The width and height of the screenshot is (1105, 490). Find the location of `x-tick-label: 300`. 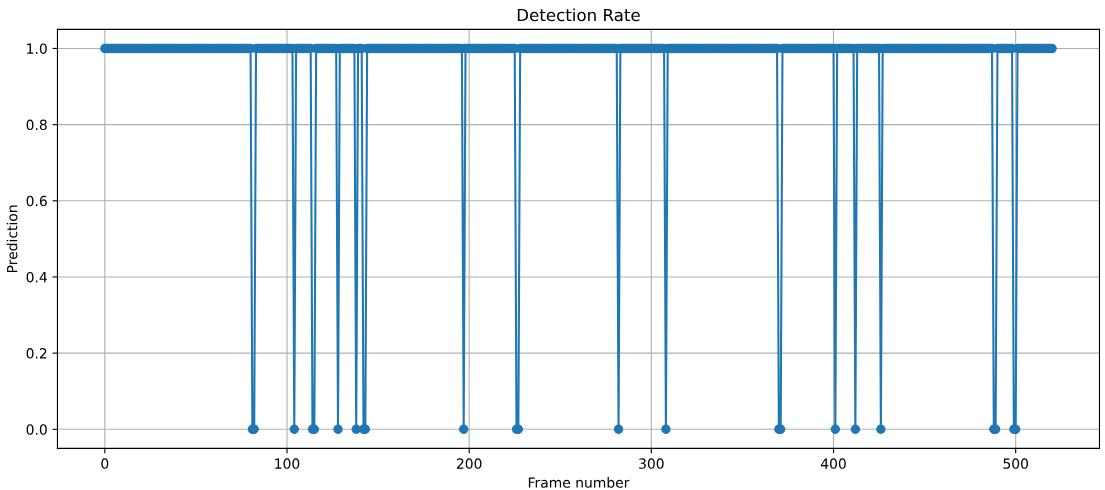

x-tick-label: 300 is located at coordinates (651, 463).